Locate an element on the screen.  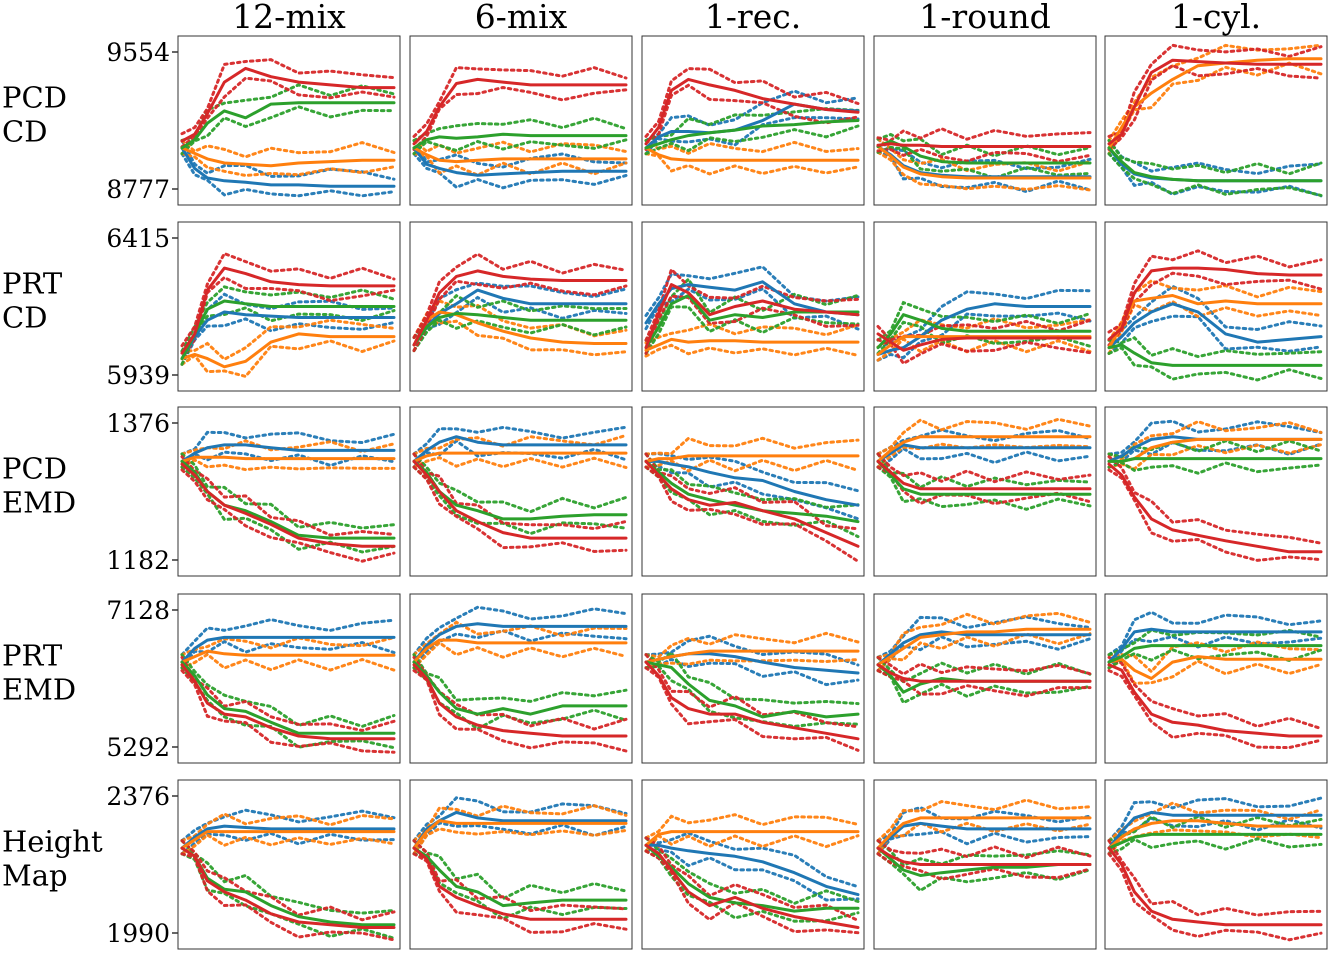
column-title: 6-mix is located at coordinates (521, 18).